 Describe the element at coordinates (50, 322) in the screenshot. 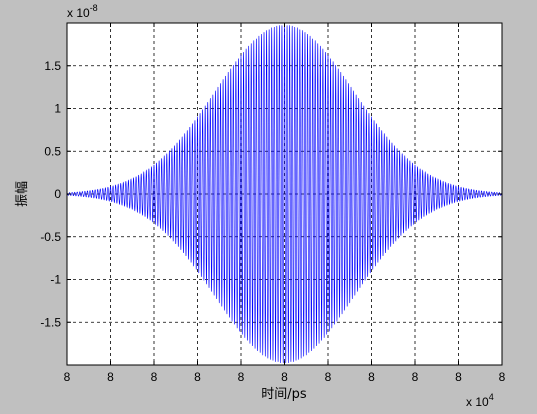

I see `y-tick-label: -1.5` at that location.